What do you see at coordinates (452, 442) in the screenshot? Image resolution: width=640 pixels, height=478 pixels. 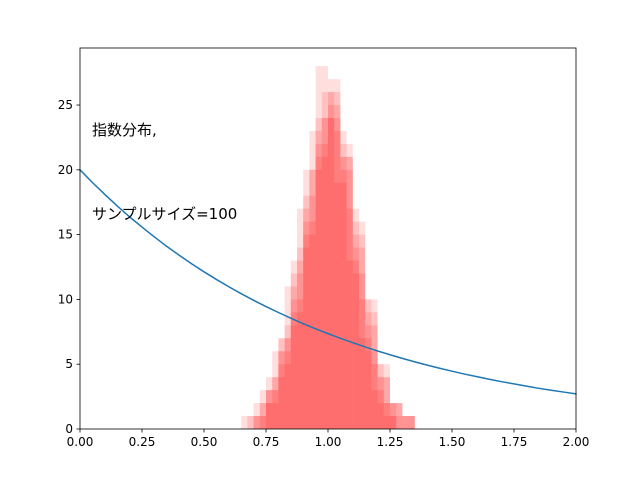 I see `x-tick-label: 1.50` at bounding box center [452, 442].